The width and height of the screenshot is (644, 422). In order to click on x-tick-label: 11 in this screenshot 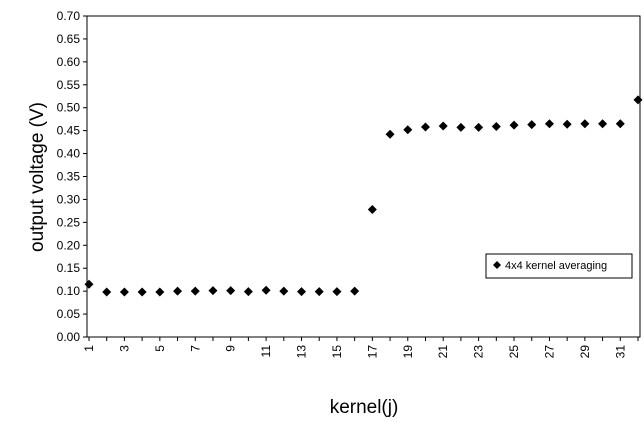, I will do `click(266, 351)`.